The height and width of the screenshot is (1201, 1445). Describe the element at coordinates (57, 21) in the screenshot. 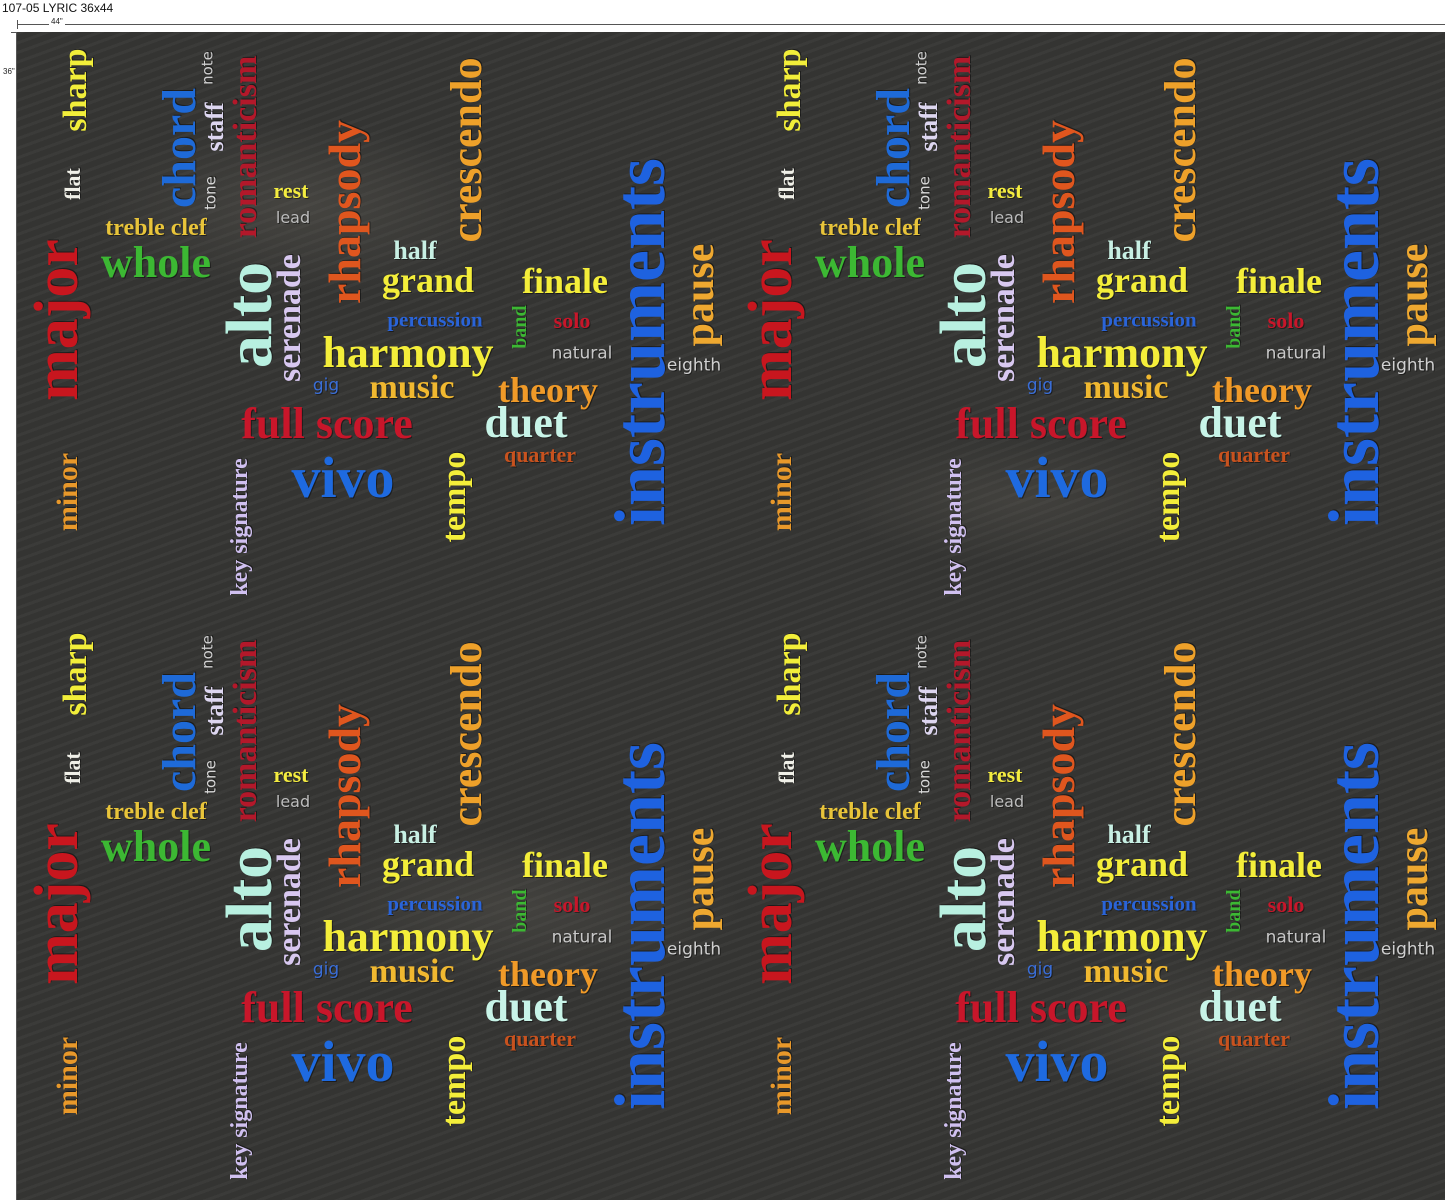

I see `width-label: 44"` at that location.